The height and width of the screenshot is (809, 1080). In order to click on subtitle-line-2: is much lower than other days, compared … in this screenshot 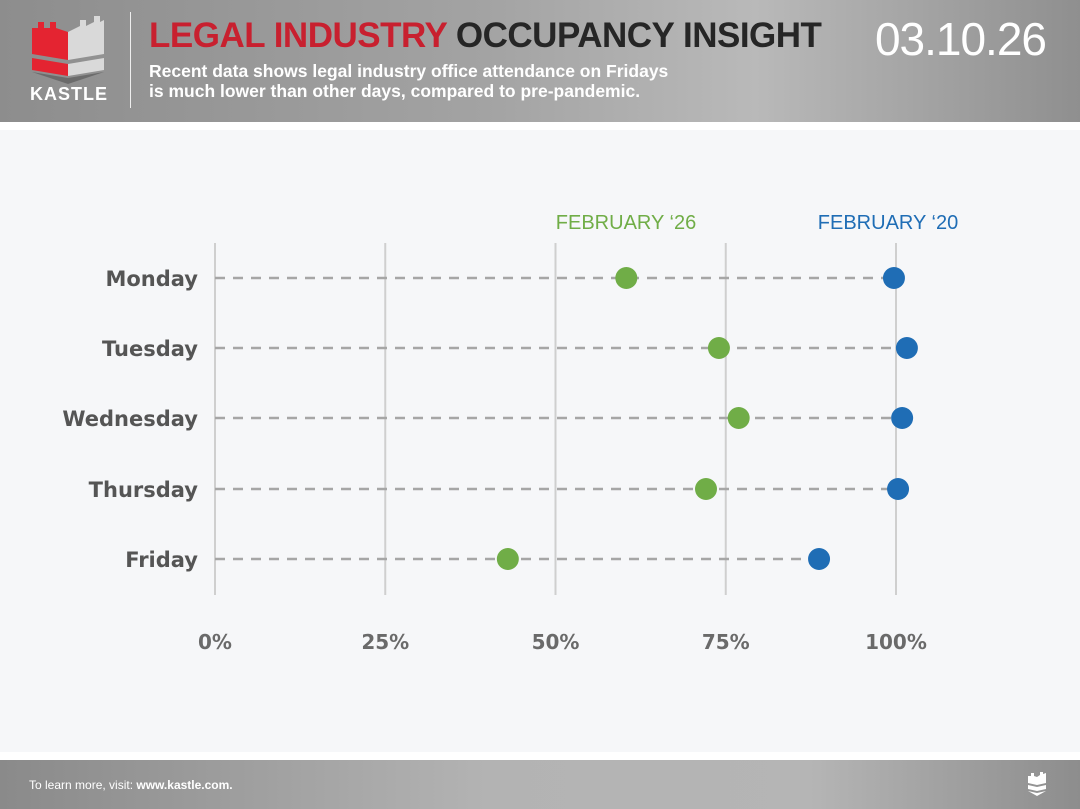, I will do `click(395, 91)`.